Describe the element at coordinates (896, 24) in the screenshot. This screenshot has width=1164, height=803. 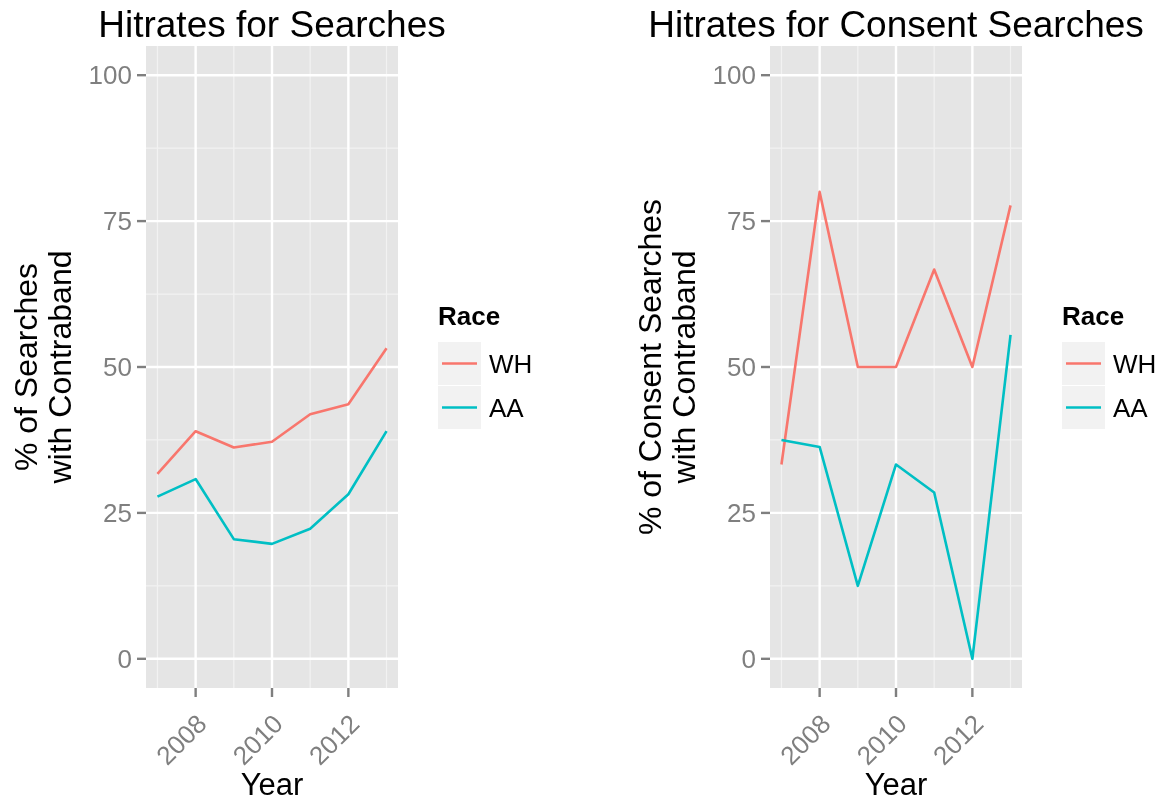
I see `chart-title: Hitrates for Consent Searches` at that location.